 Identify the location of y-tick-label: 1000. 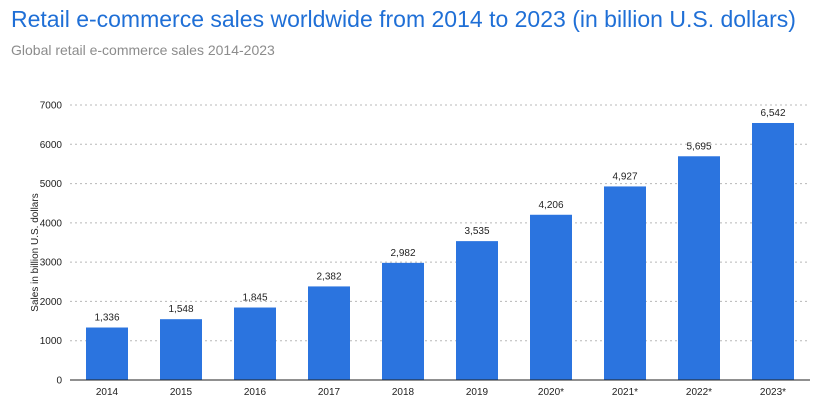
(51, 341).